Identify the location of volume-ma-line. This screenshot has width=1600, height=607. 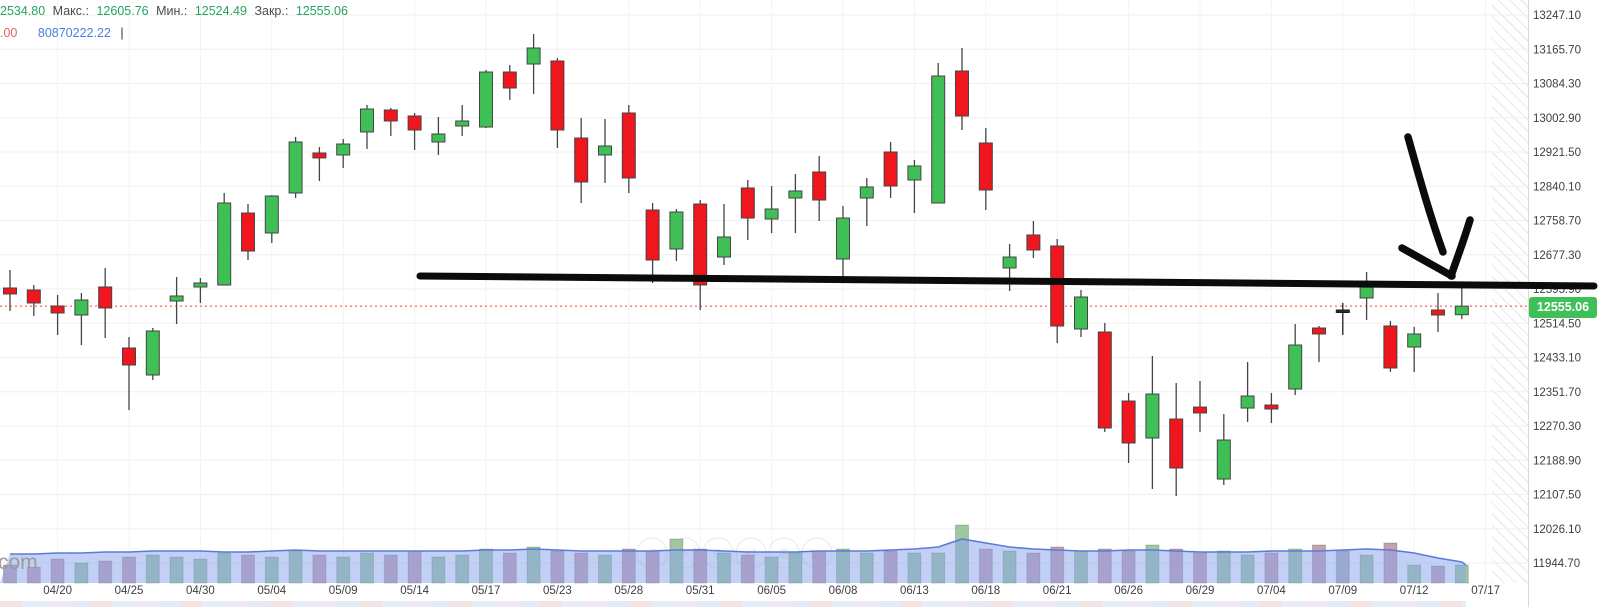
(738, 552).